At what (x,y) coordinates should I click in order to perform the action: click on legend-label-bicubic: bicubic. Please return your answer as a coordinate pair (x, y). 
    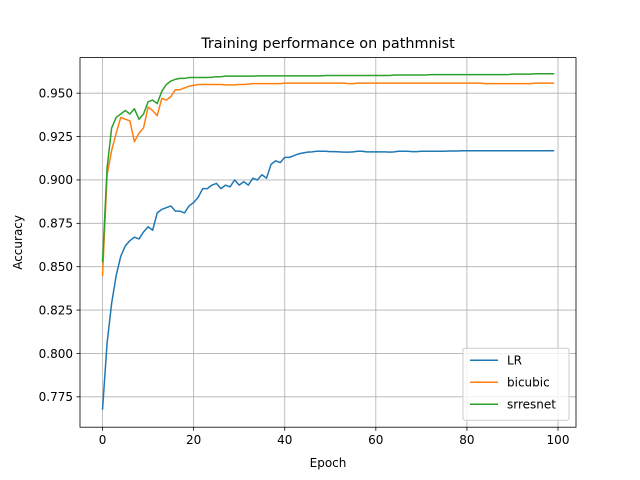
    Looking at the image, I should click on (528, 383).